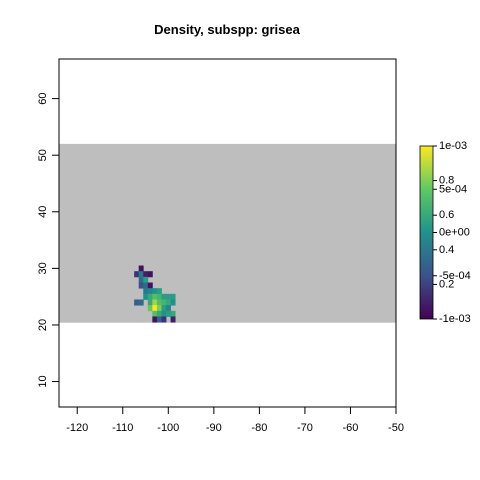 This screenshot has width=480, height=480. I want to click on x-tick-label: -60, so click(351, 428).